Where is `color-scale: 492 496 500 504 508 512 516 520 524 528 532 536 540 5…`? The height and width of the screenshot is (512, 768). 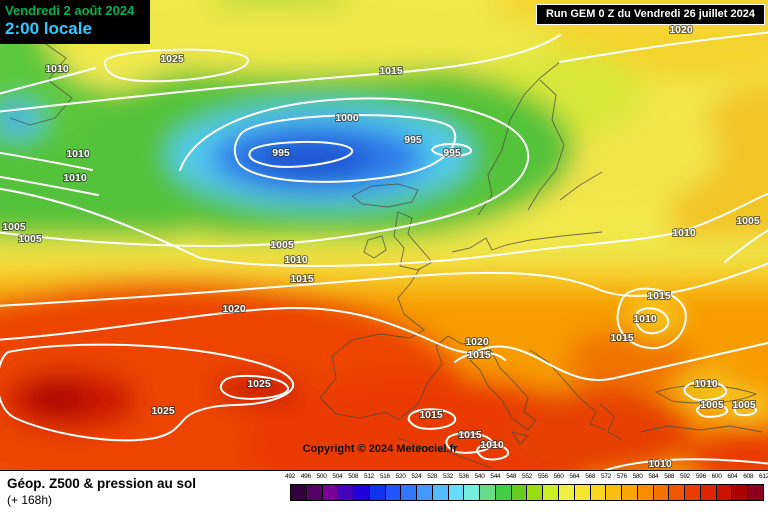 color-scale: 492 496 500 504 508 512 516 520 524 528 532 536 540 5… is located at coordinates (526, 492).